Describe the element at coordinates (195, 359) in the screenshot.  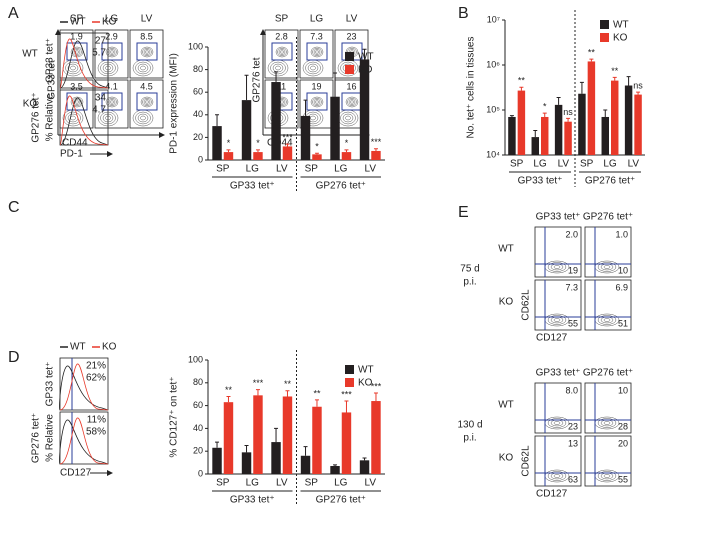
I see `y-tick-label: 100` at that location.